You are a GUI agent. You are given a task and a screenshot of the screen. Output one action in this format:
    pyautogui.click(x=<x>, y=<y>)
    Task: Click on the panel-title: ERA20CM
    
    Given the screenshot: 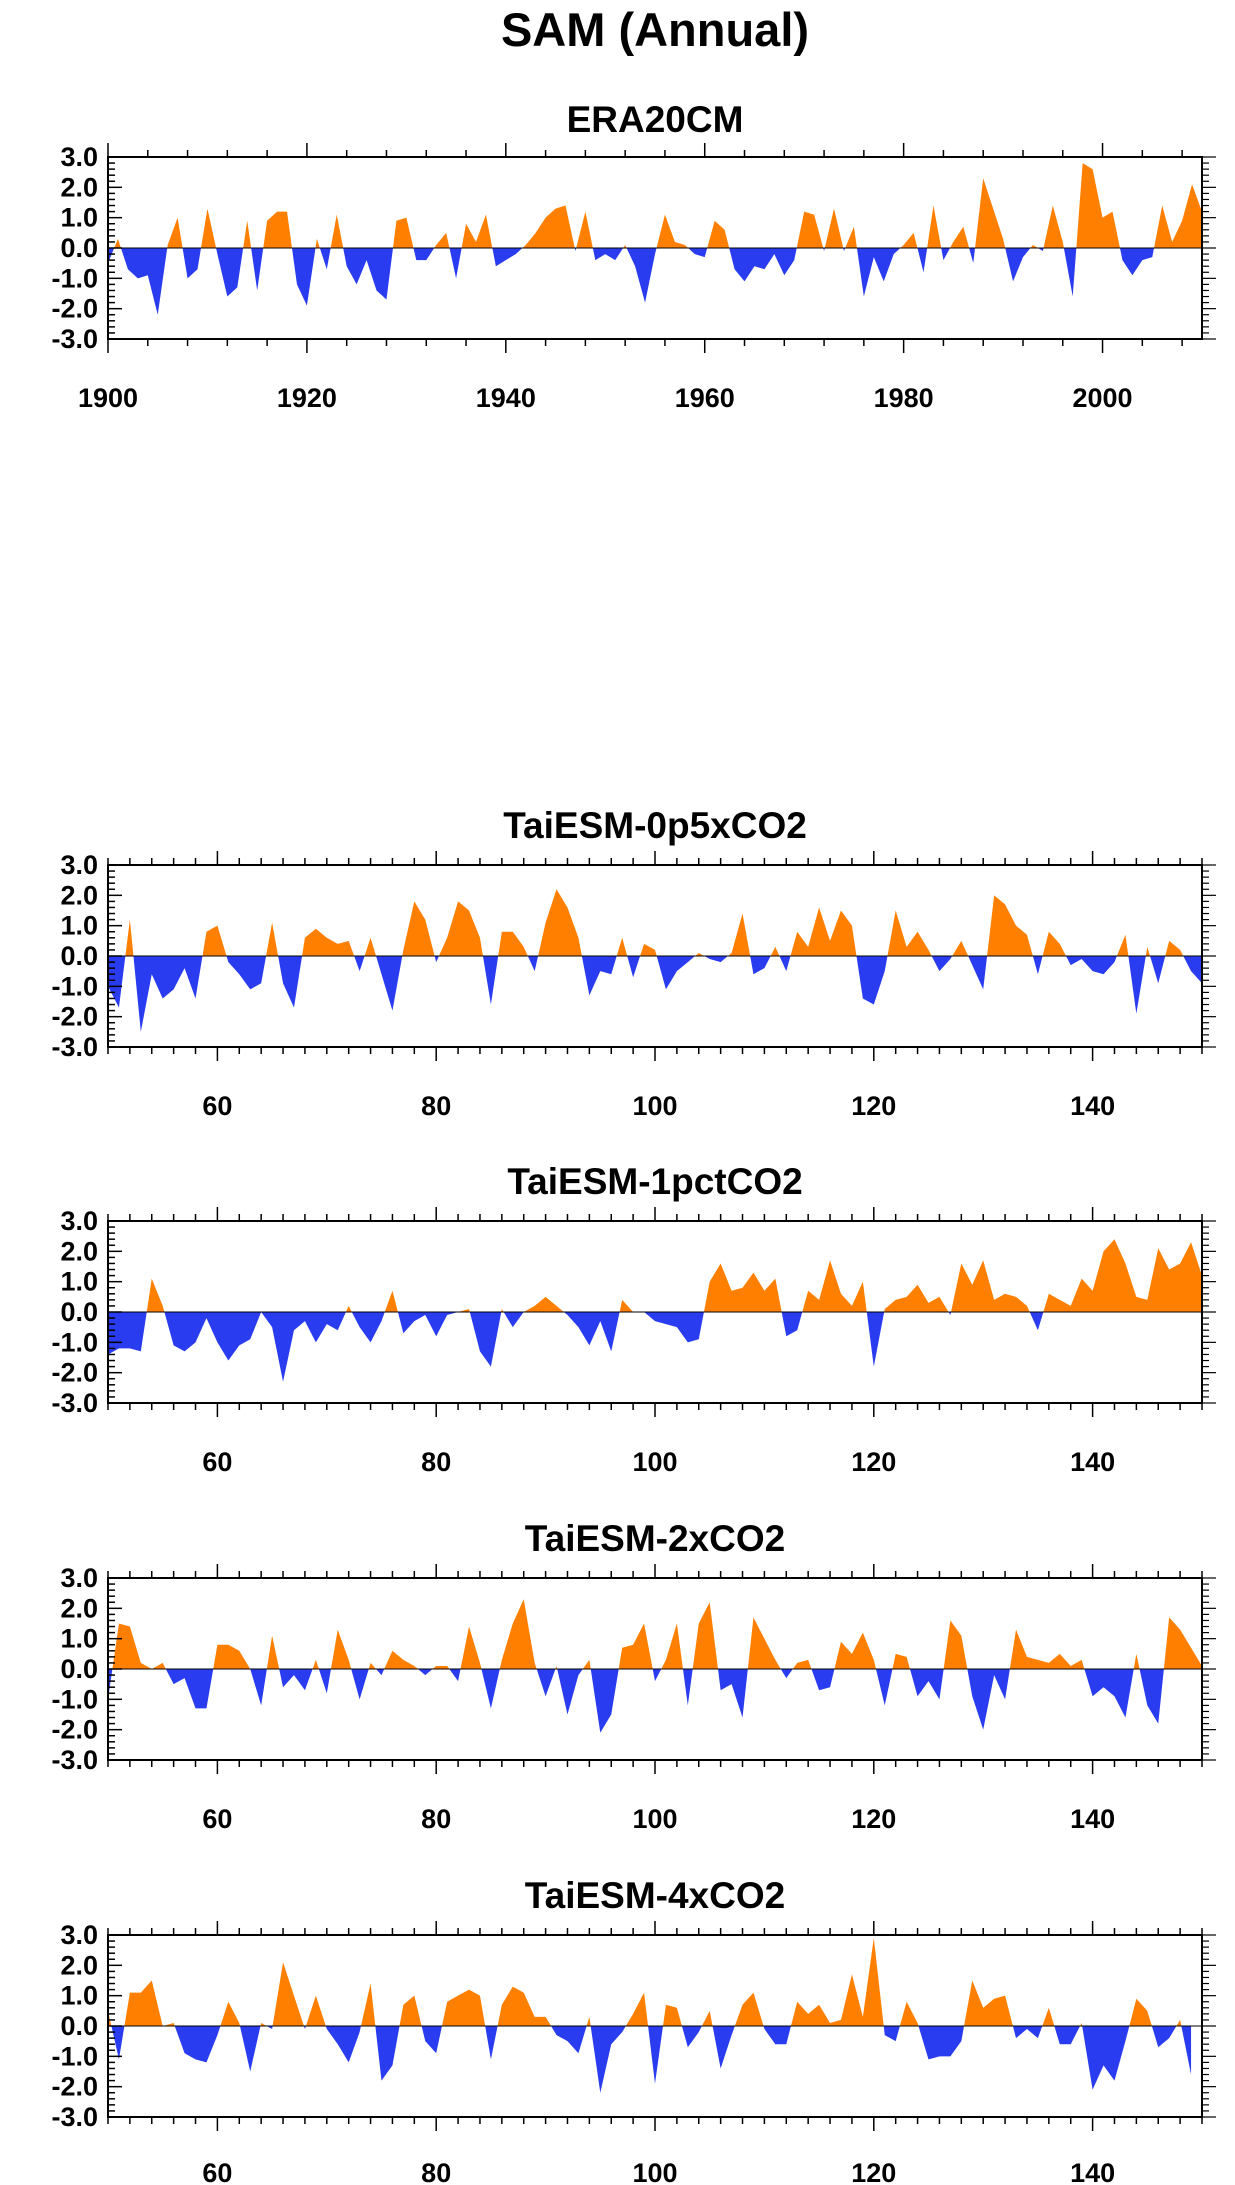 What is the action you would take?
    pyautogui.click(x=655, y=119)
    